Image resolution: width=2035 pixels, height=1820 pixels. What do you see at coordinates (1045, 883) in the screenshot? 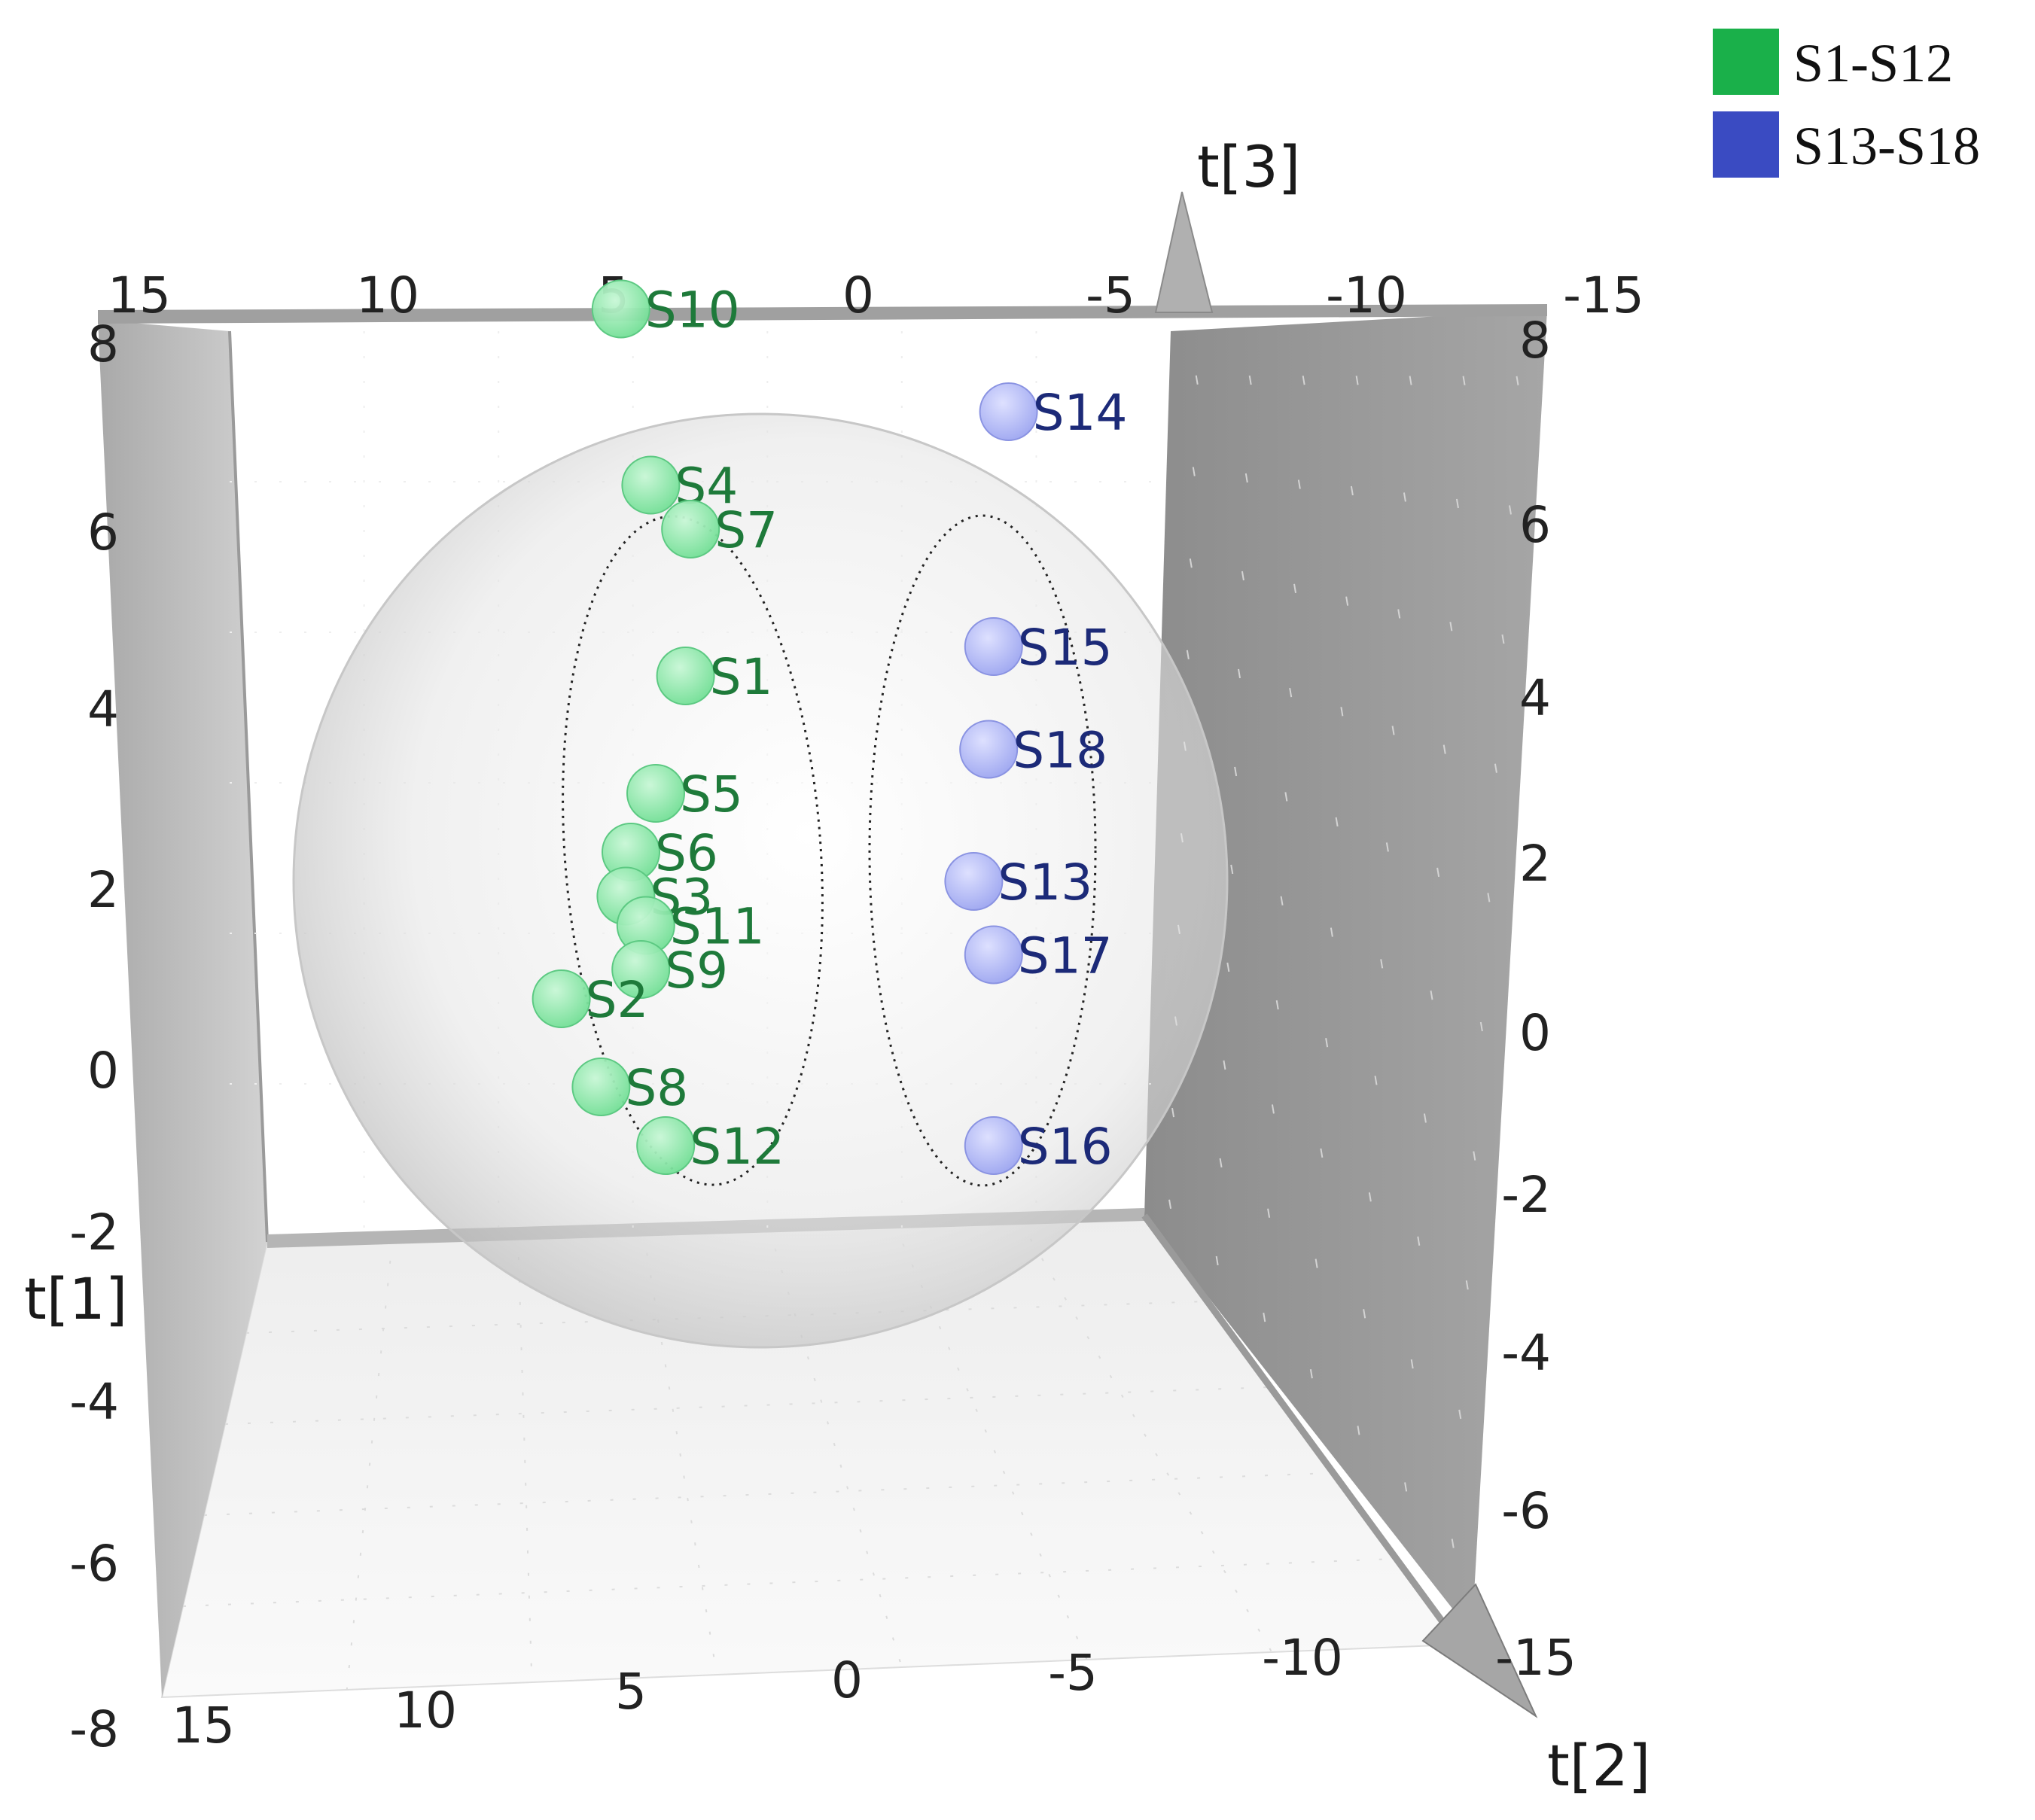
I see `point-label-s13: S13` at bounding box center [1045, 883].